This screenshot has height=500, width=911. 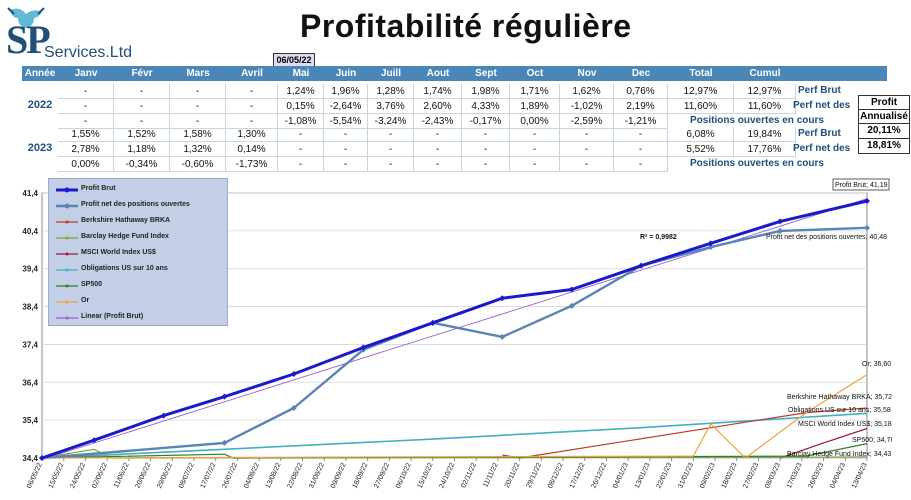 I want to click on table-cell: -1,08%, so click(x=301, y=121).